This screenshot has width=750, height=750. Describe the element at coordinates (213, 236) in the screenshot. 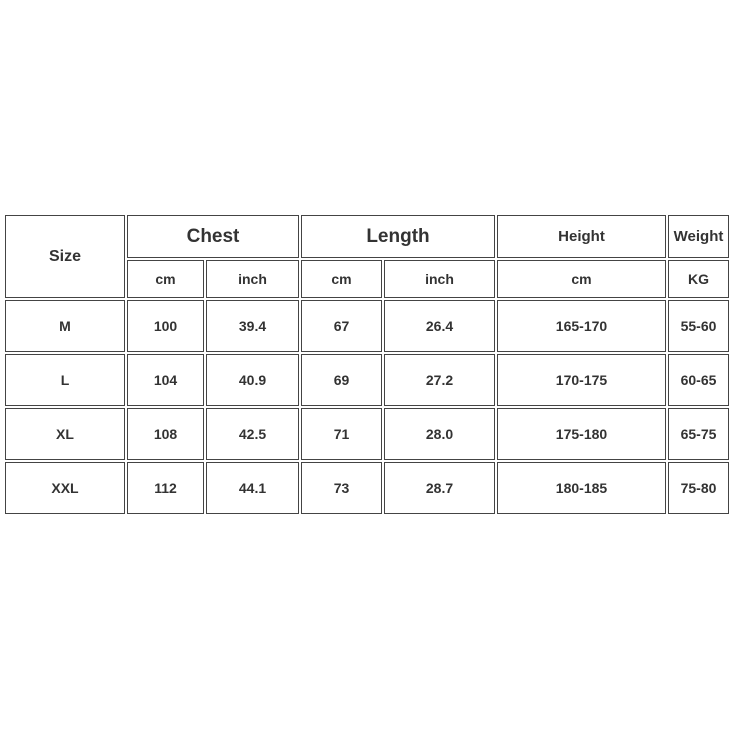

I see `header-chest: Chest` at that location.